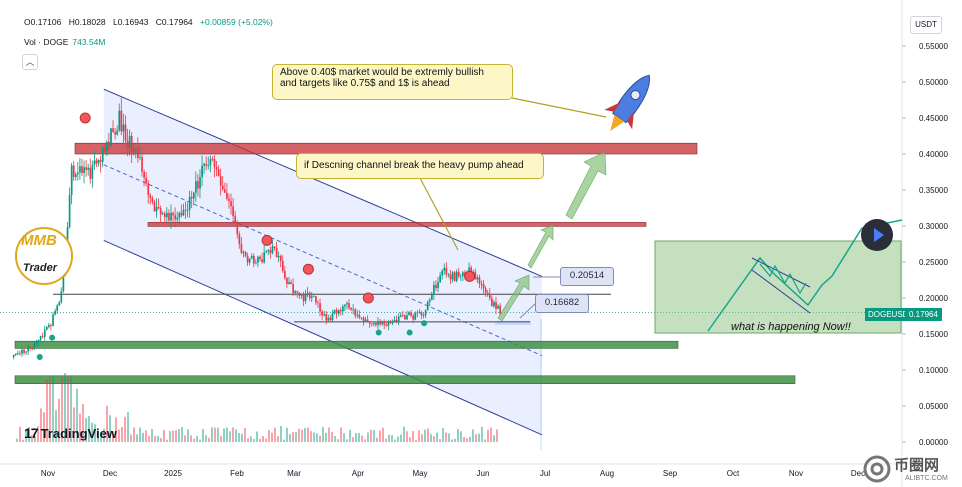 This screenshot has width=962, height=487. I want to click on x-tick-label: Sep, so click(670, 473).